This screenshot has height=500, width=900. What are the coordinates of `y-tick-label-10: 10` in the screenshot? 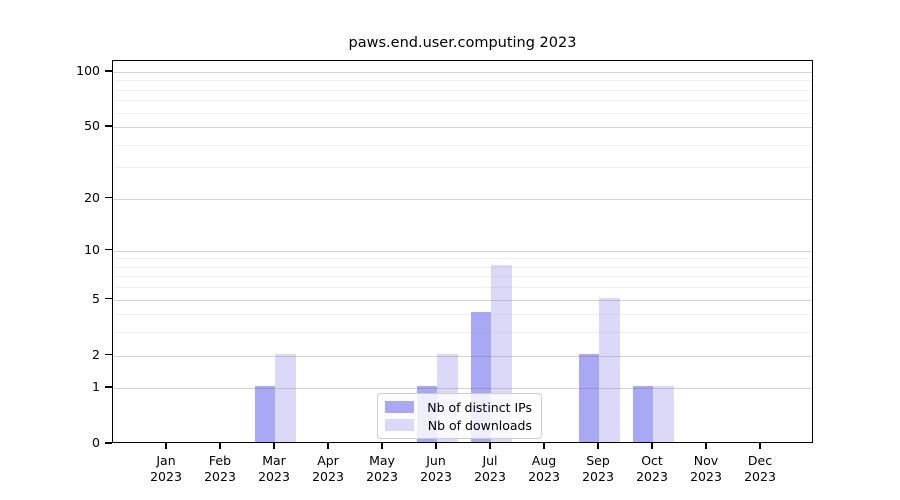 It's located at (92, 249).